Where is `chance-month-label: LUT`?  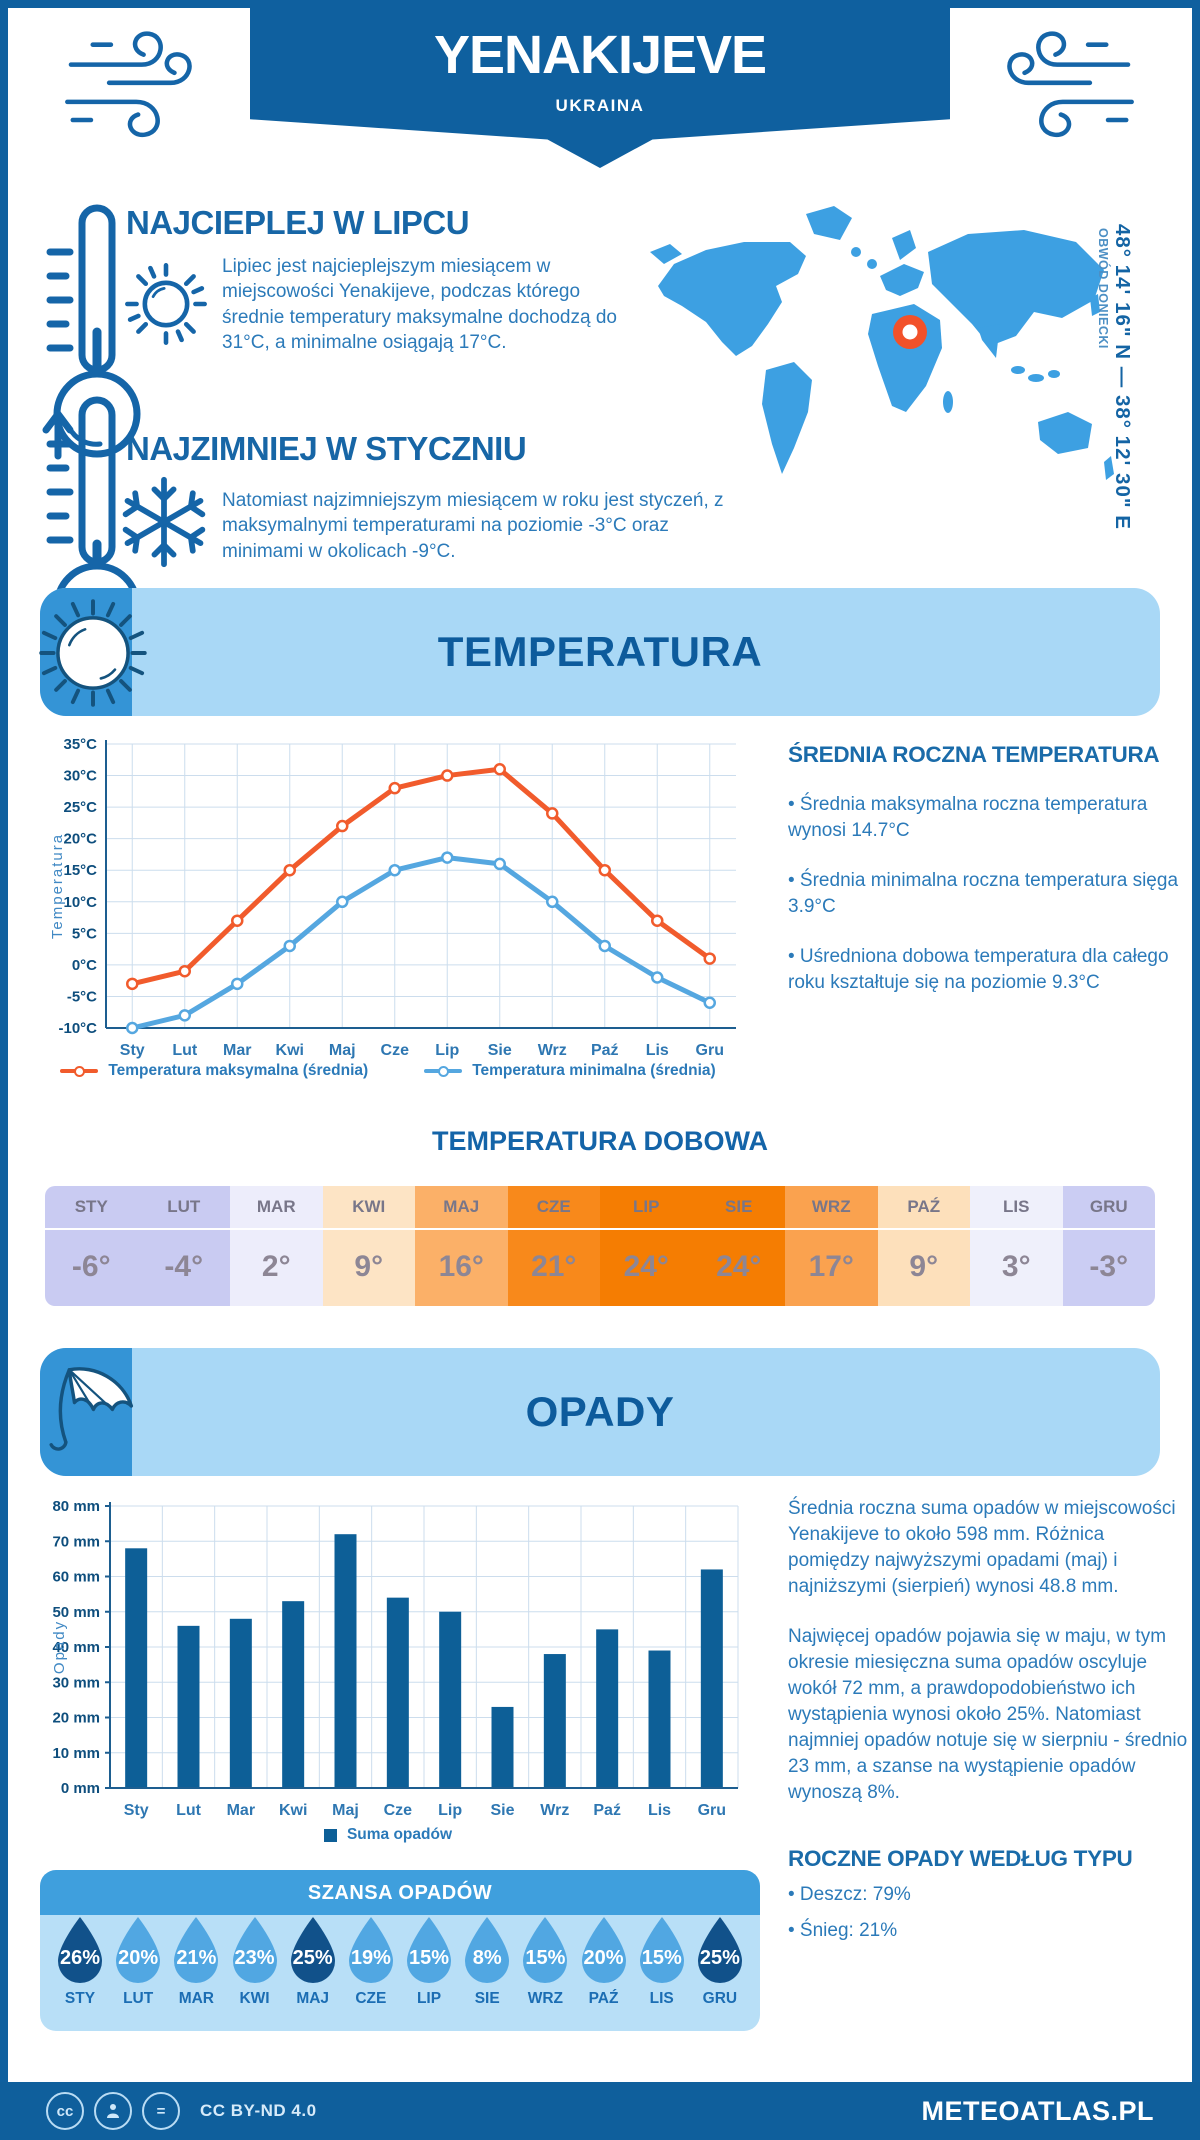 chance-month-label: LUT is located at coordinates (138, 1998).